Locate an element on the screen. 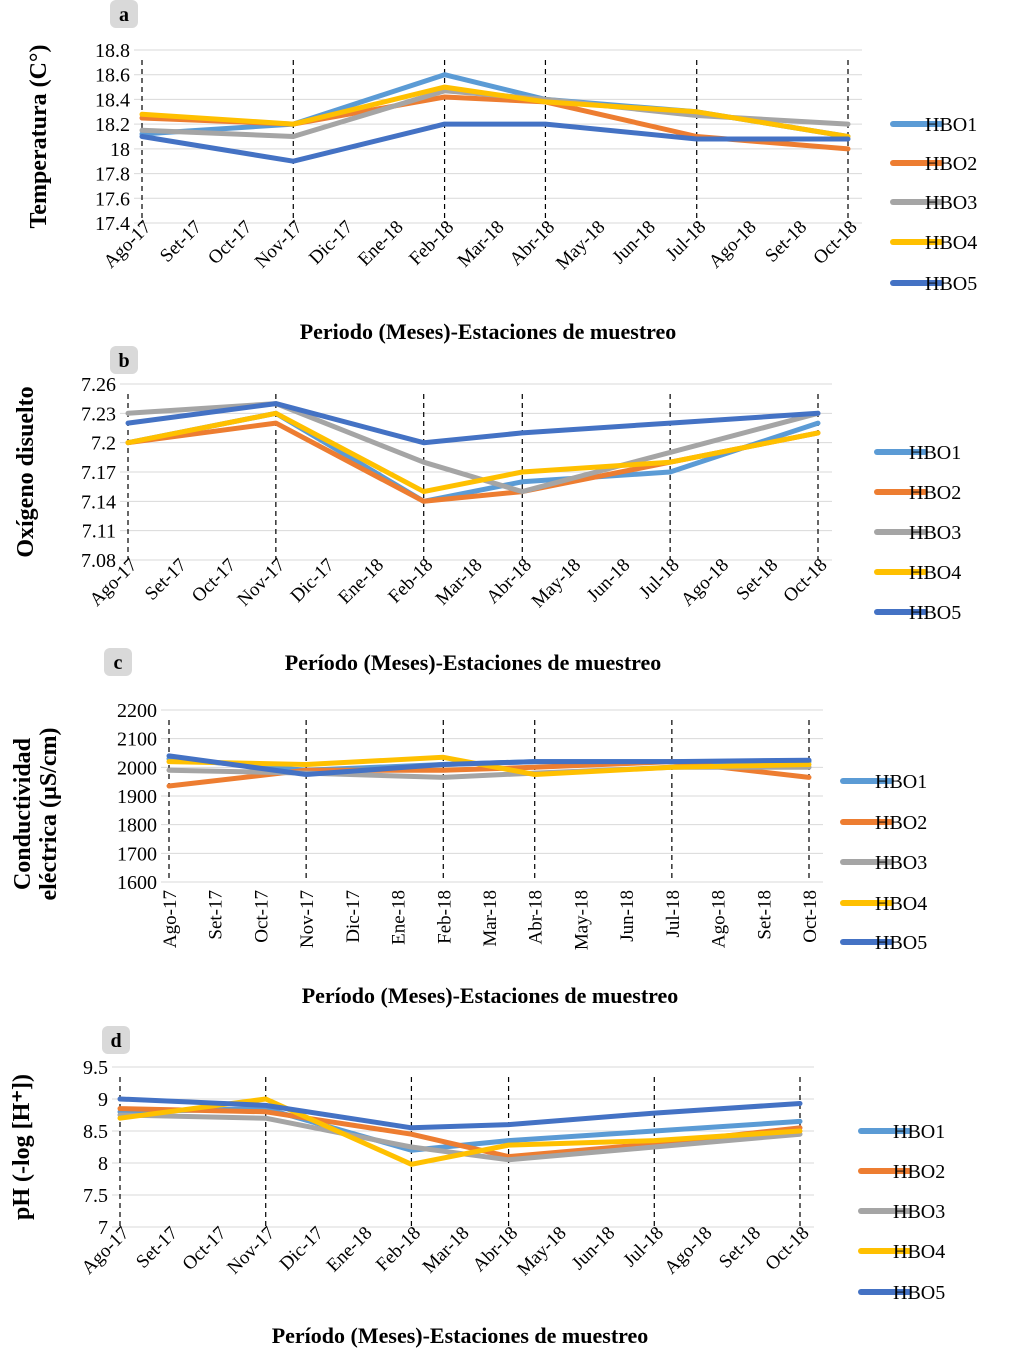  y-tick-label: 7.17 is located at coordinates (98, 473).